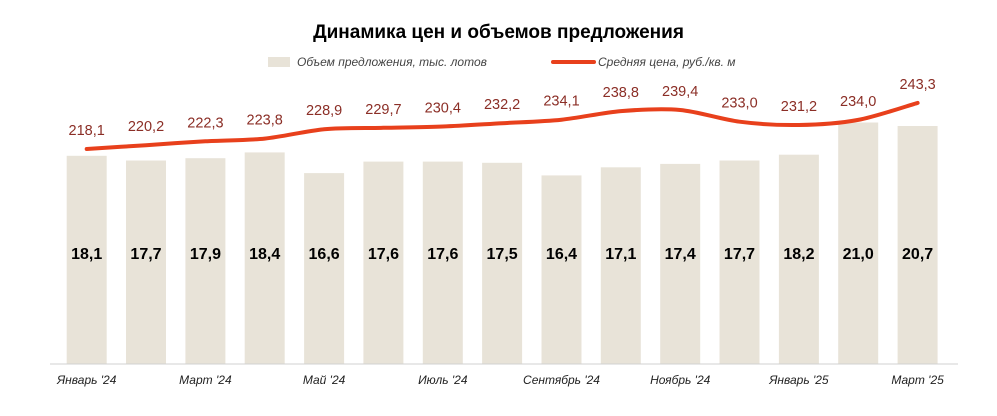  What do you see at coordinates (383, 110) in the screenshot?
I see `price-value-label-6: 229,7` at bounding box center [383, 110].